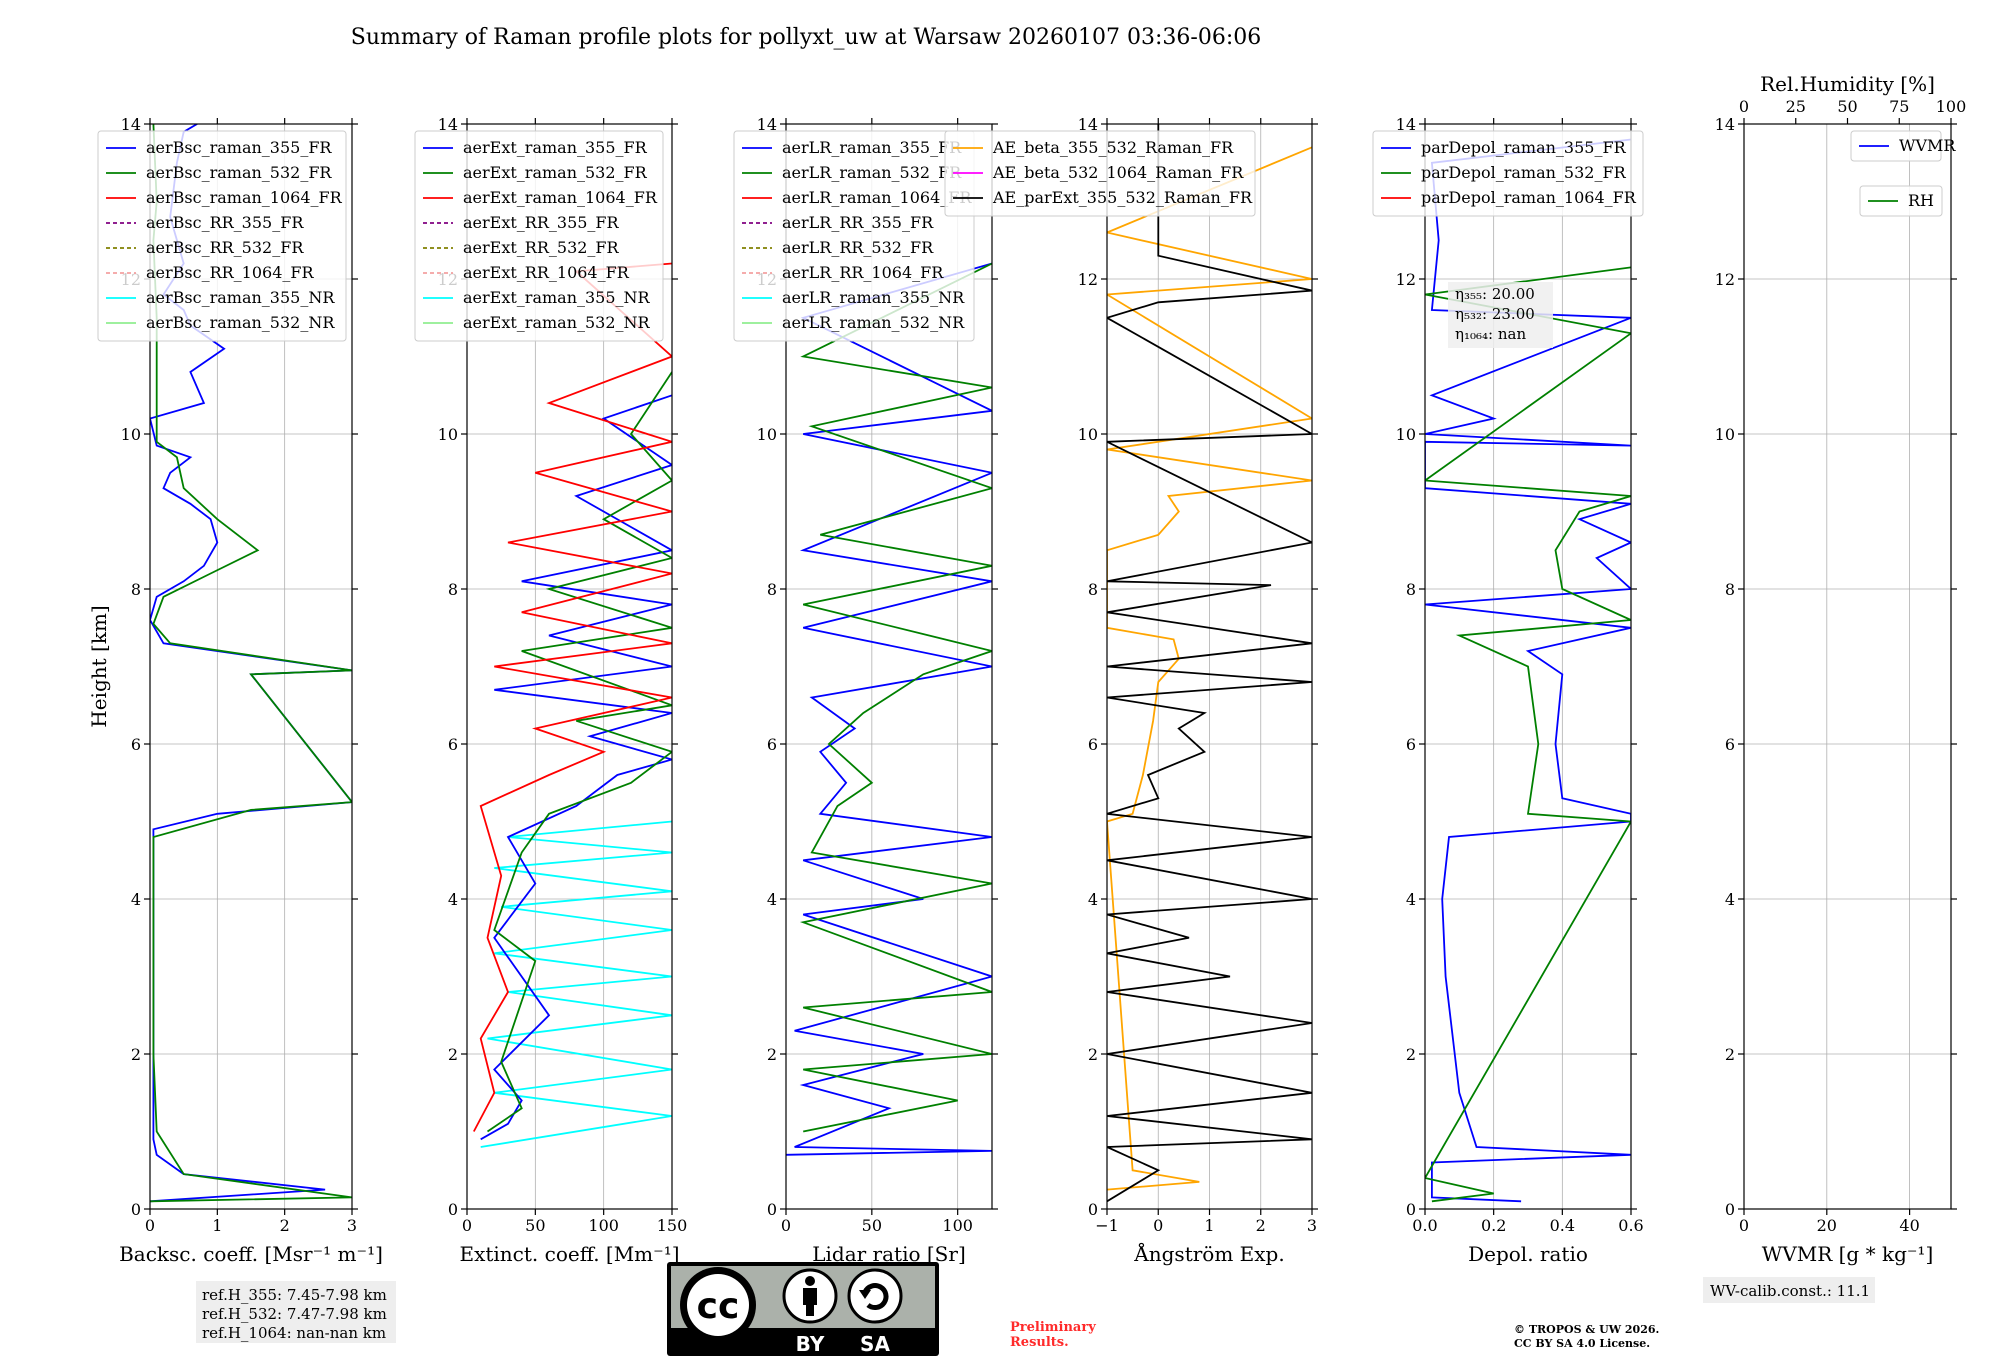 The image size is (2000, 1360). What do you see at coordinates (863, 272) in the screenshot?
I see `legend-label: aerLR_RR_1064_FR` at bounding box center [863, 272].